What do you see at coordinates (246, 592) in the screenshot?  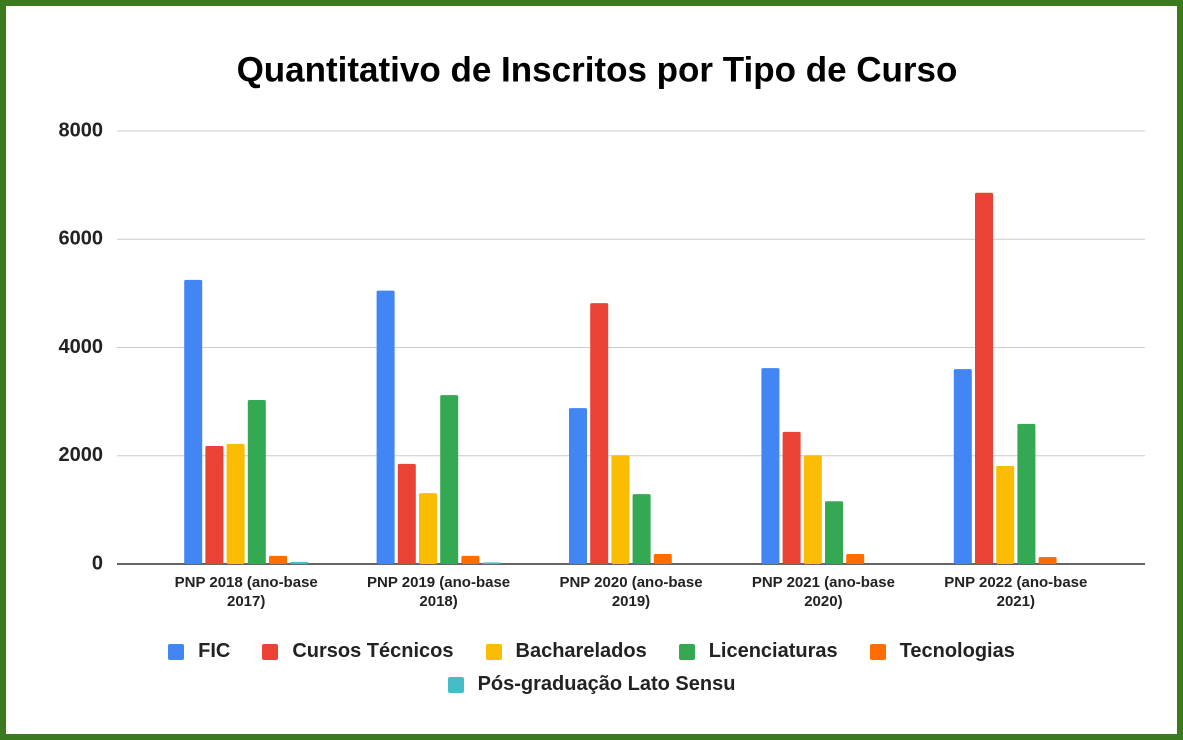 I see `x-tick-label: PNP 2018 (ano-base 2017)` at bounding box center [246, 592].